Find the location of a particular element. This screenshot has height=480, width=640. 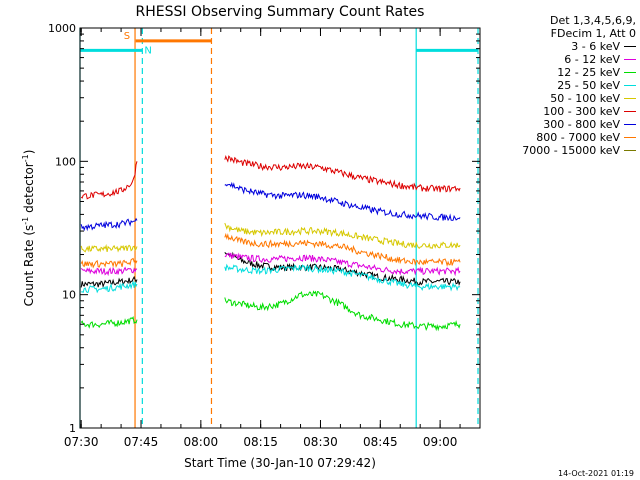

legend-entry-label: 12 - 25 keV is located at coordinates (588, 72).